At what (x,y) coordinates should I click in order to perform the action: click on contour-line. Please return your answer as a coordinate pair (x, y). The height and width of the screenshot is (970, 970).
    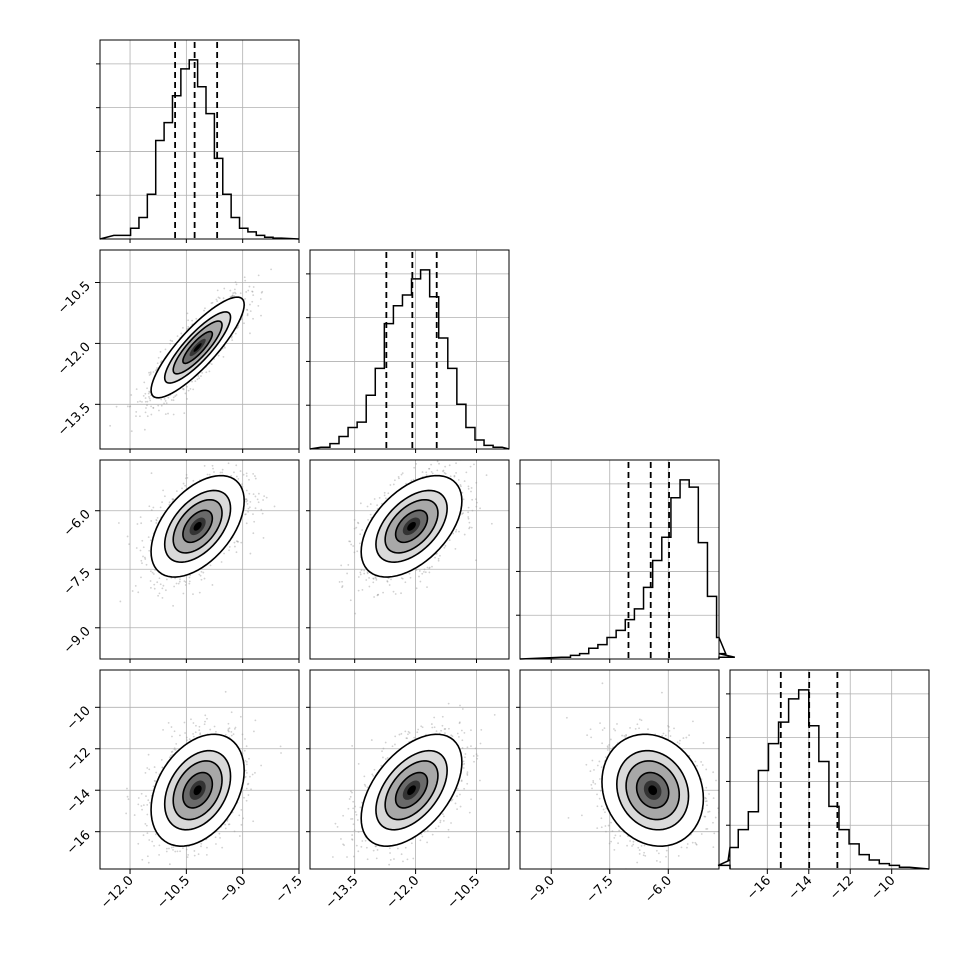
    Looking at the image, I should click on (411, 526).